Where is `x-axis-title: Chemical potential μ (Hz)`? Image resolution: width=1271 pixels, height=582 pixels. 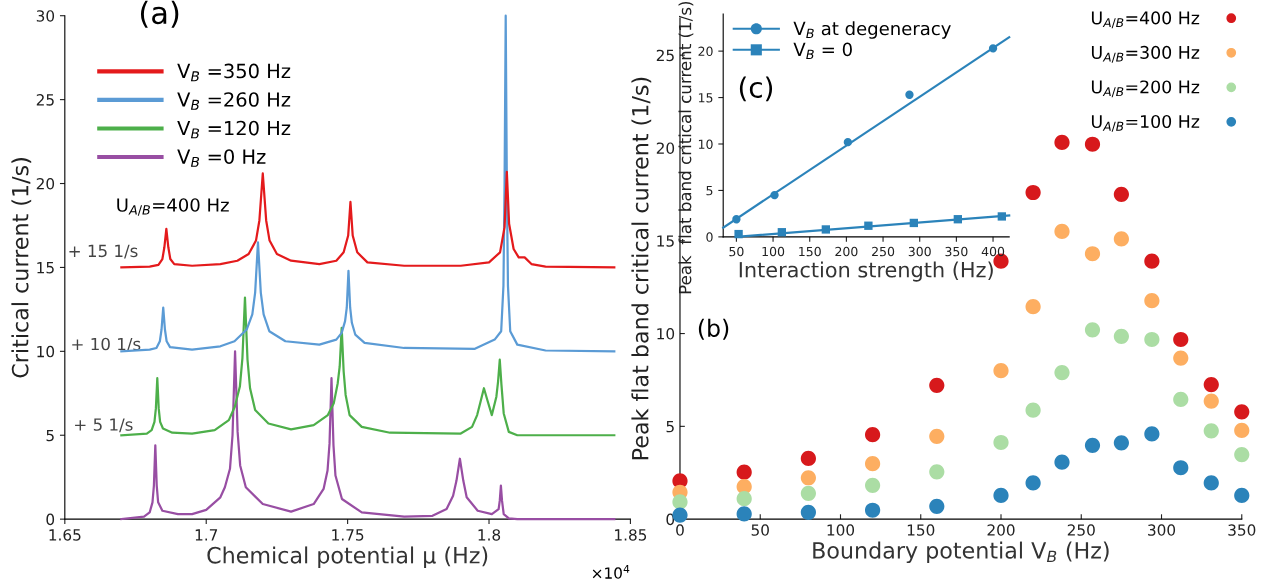
x-axis-title: Chemical potential μ (Hz) is located at coordinates (347, 557).